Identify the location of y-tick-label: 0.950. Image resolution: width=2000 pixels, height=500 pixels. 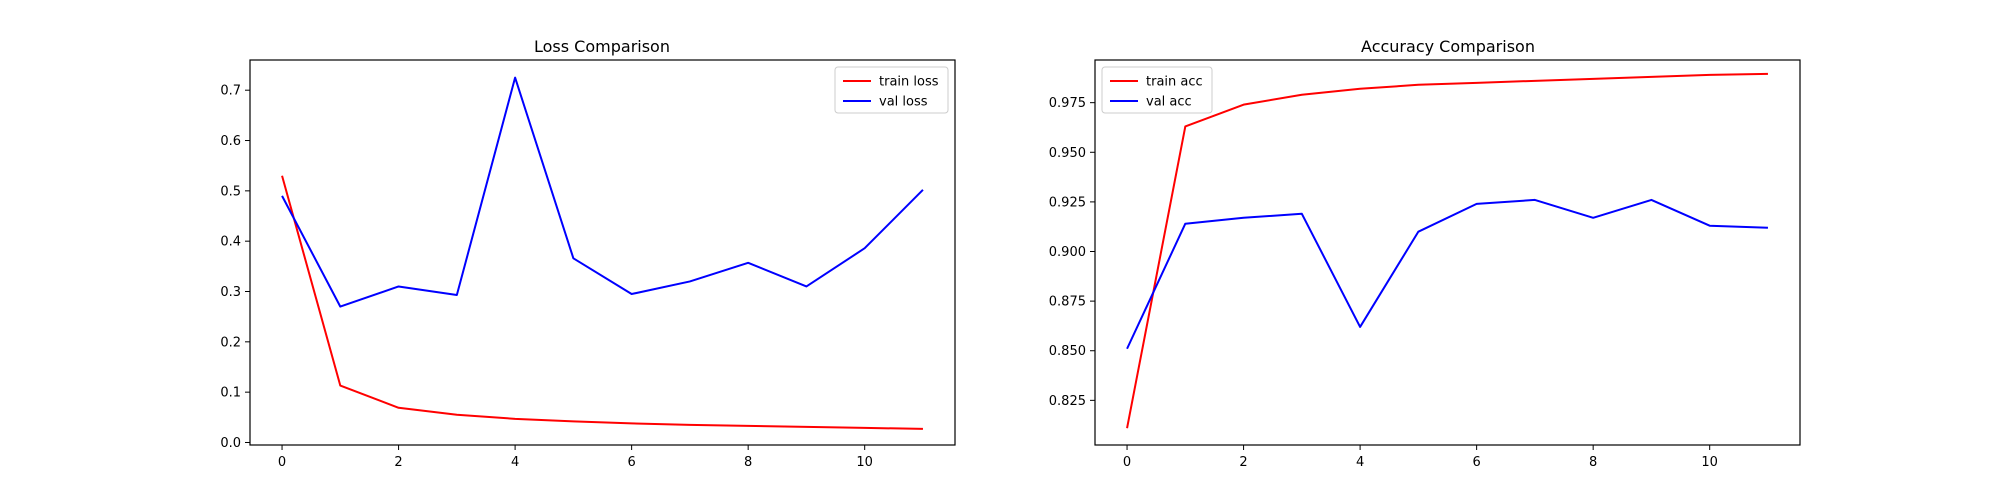
(1067, 153).